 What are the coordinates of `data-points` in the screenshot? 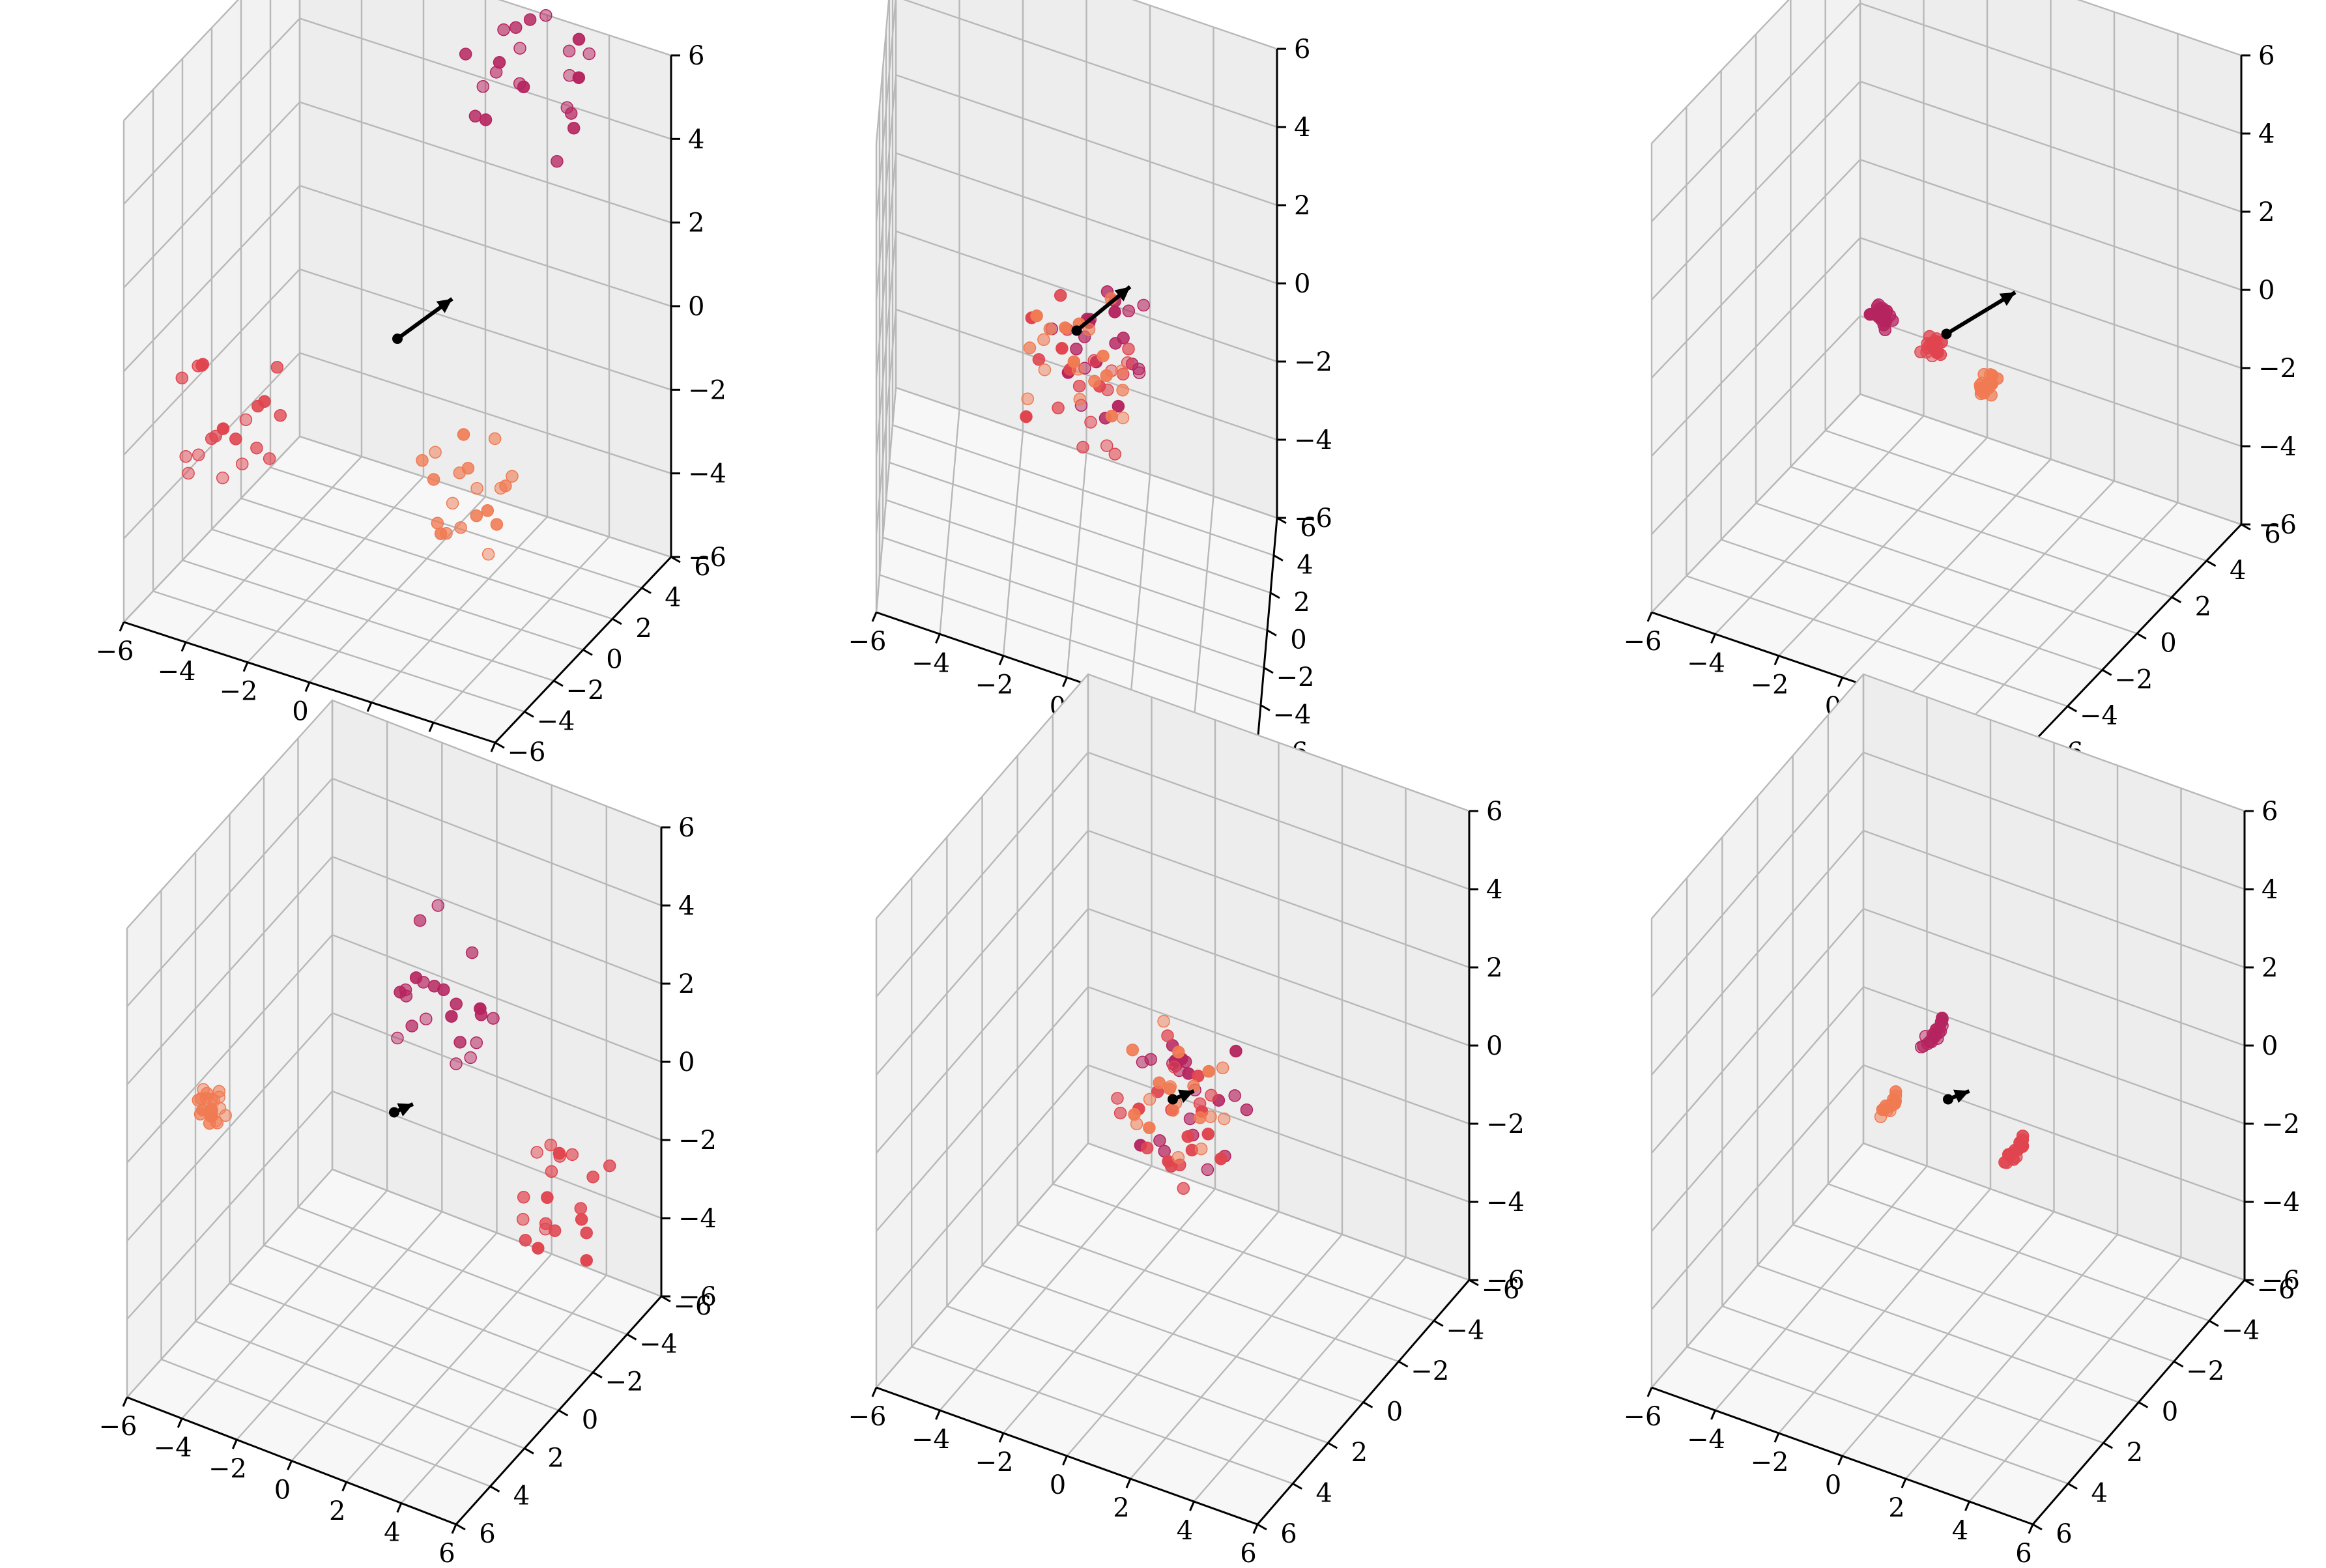 It's located at (1952, 1090).